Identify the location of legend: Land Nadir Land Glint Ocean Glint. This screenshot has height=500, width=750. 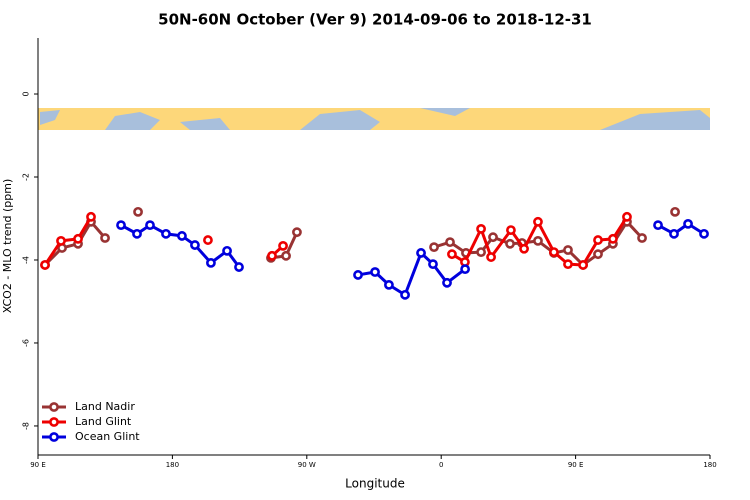
(91, 421).